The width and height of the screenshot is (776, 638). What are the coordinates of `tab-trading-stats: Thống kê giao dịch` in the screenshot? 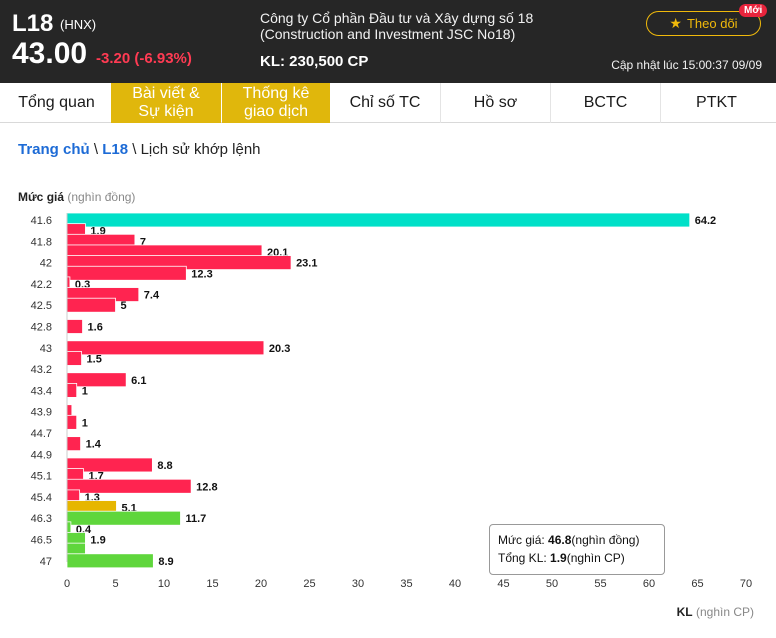 It's located at (276, 103).